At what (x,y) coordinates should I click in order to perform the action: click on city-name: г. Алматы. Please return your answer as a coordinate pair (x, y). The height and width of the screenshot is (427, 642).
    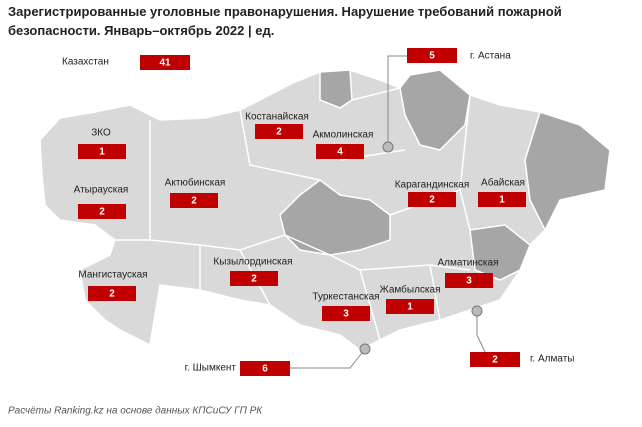
    Looking at the image, I should click on (552, 359).